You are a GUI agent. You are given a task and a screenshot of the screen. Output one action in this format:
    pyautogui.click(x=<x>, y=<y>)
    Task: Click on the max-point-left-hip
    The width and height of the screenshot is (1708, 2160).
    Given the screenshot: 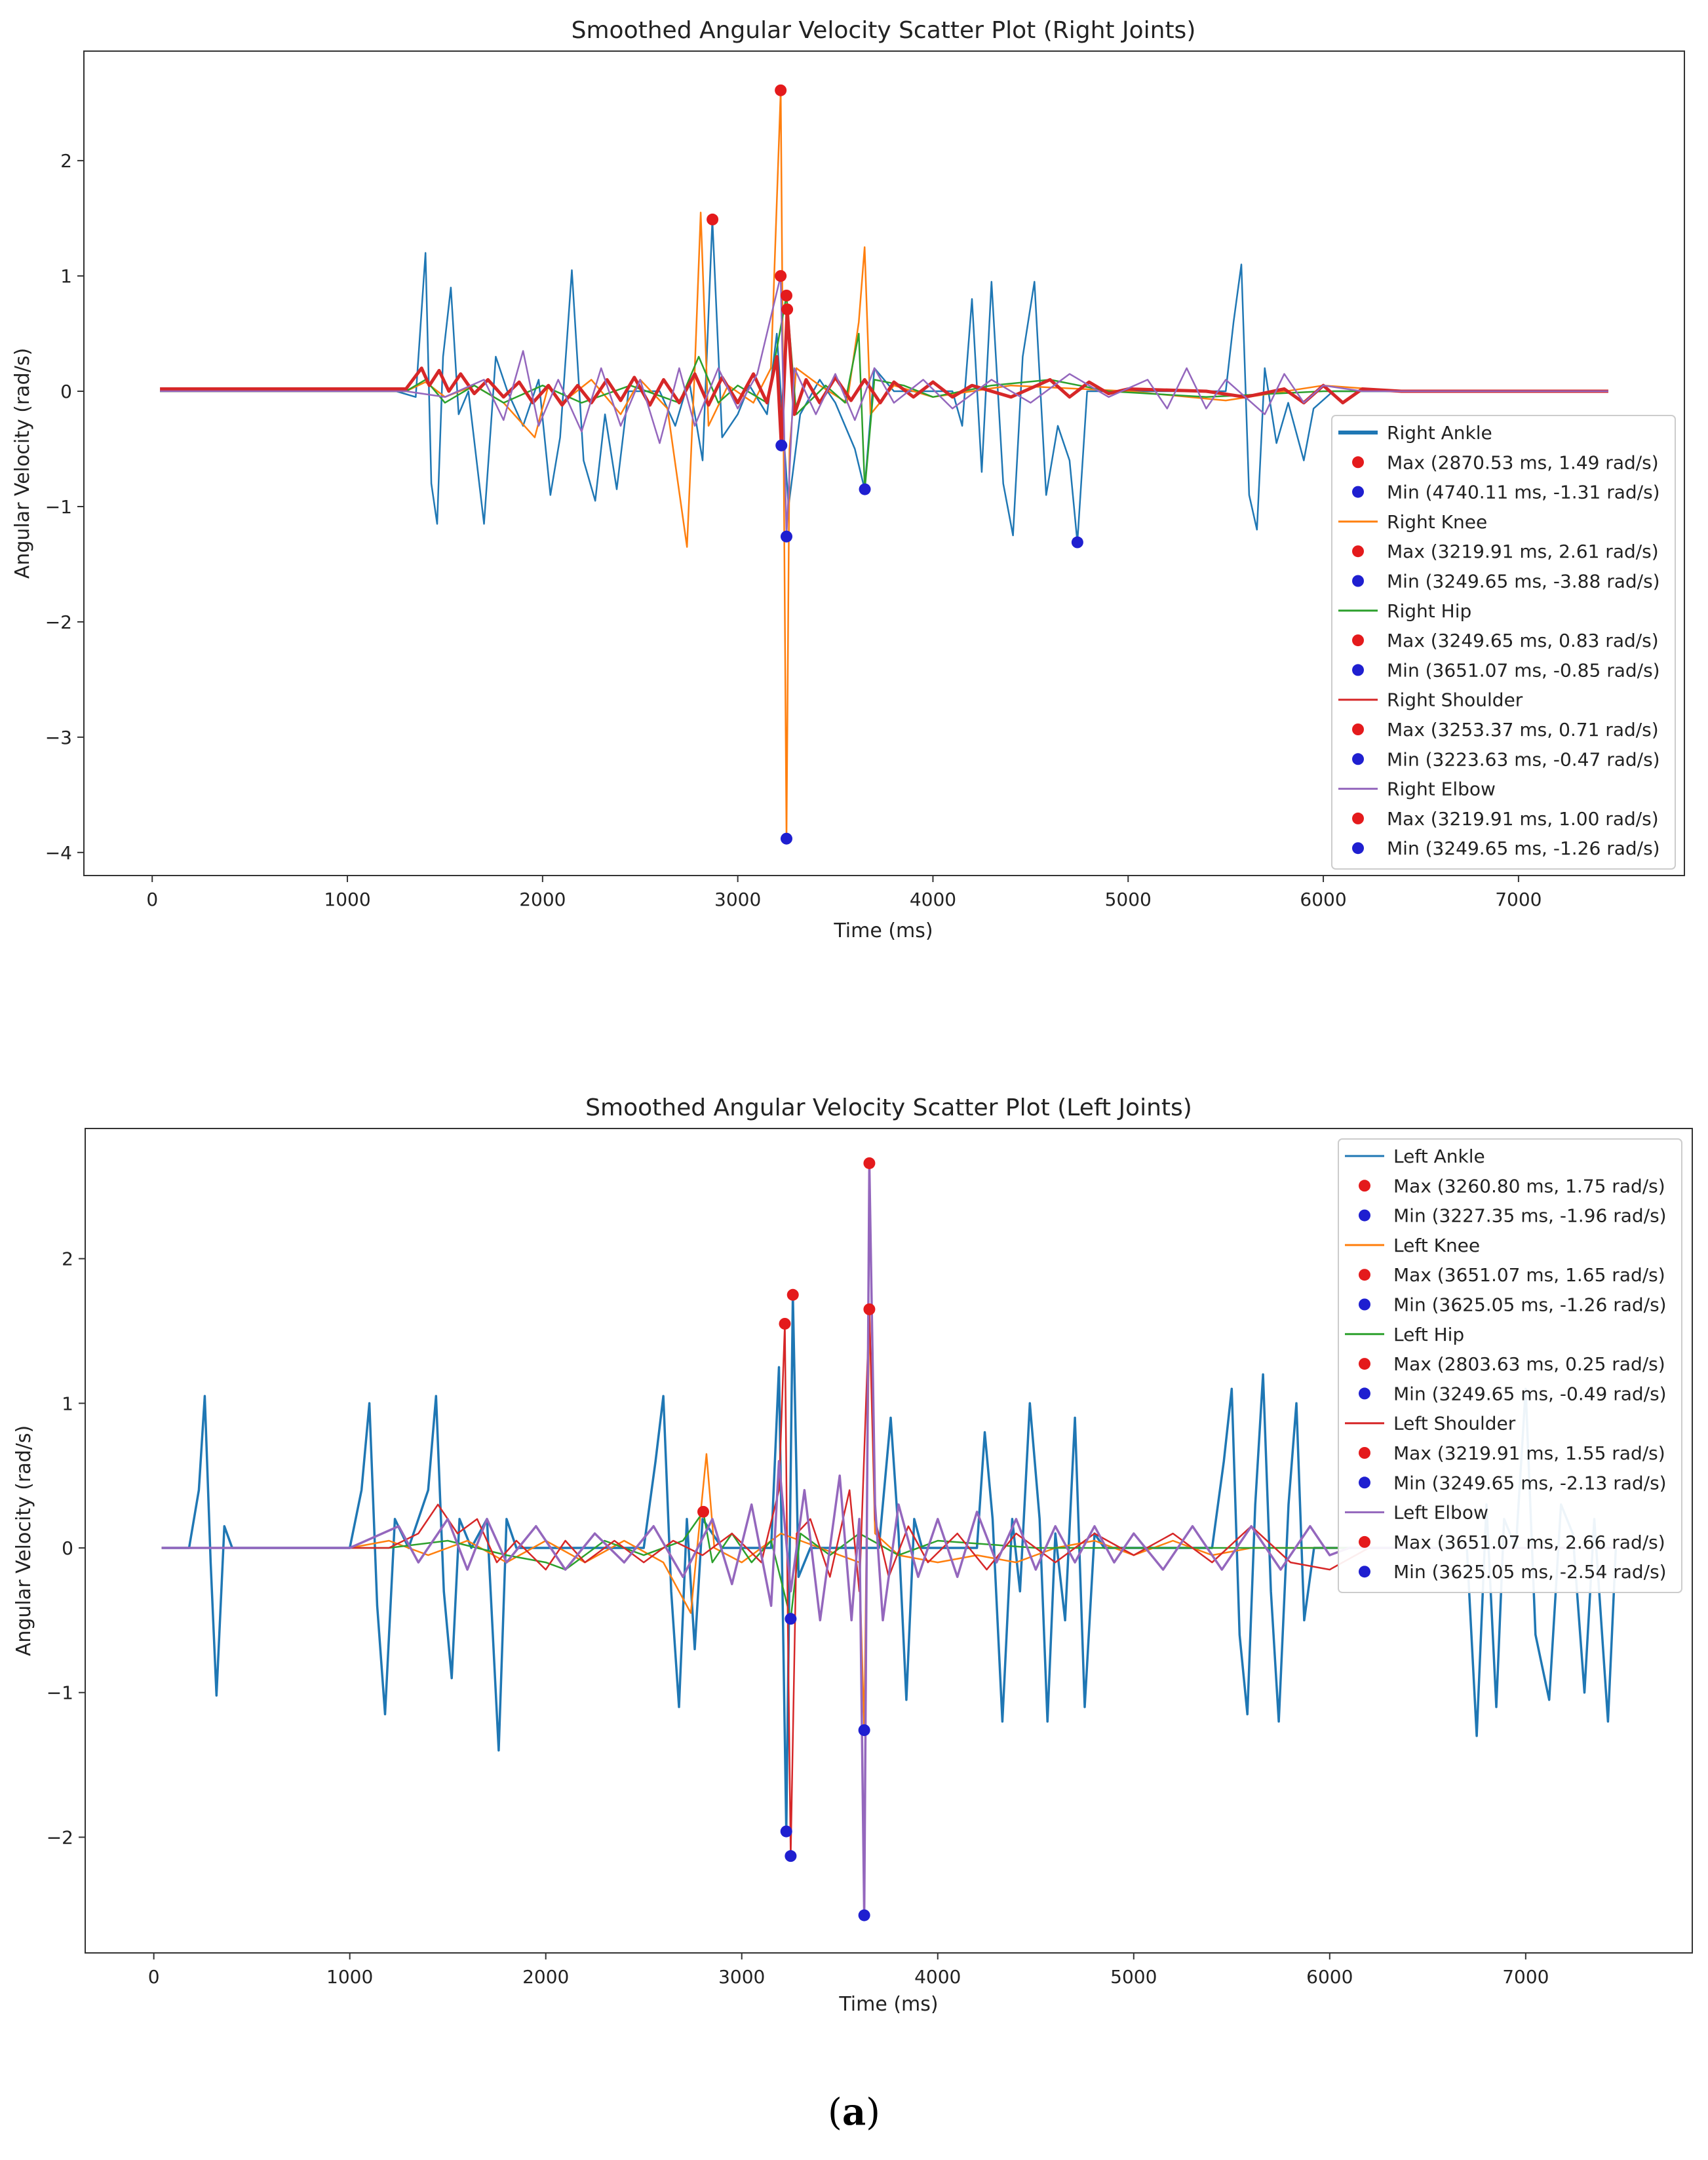 What is the action you would take?
    pyautogui.click(x=703, y=1511)
    